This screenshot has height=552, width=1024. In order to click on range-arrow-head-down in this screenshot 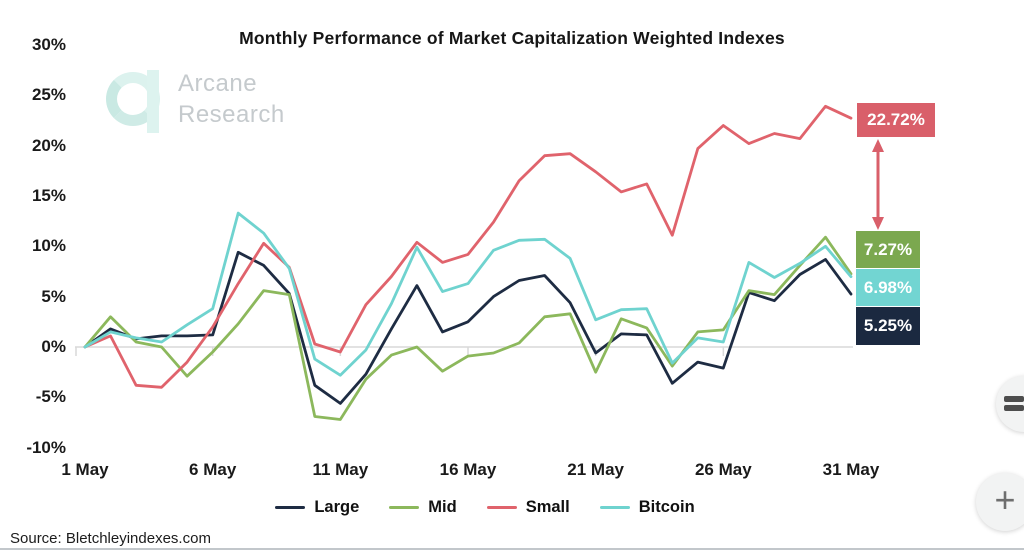, I will do `click(878, 223)`.